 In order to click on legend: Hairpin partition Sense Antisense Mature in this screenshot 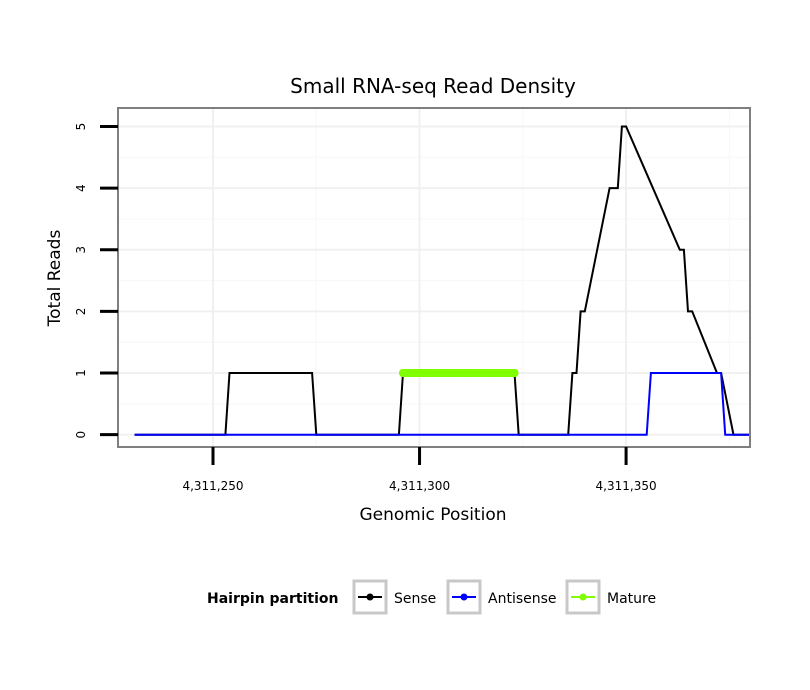, I will do `click(431, 597)`.